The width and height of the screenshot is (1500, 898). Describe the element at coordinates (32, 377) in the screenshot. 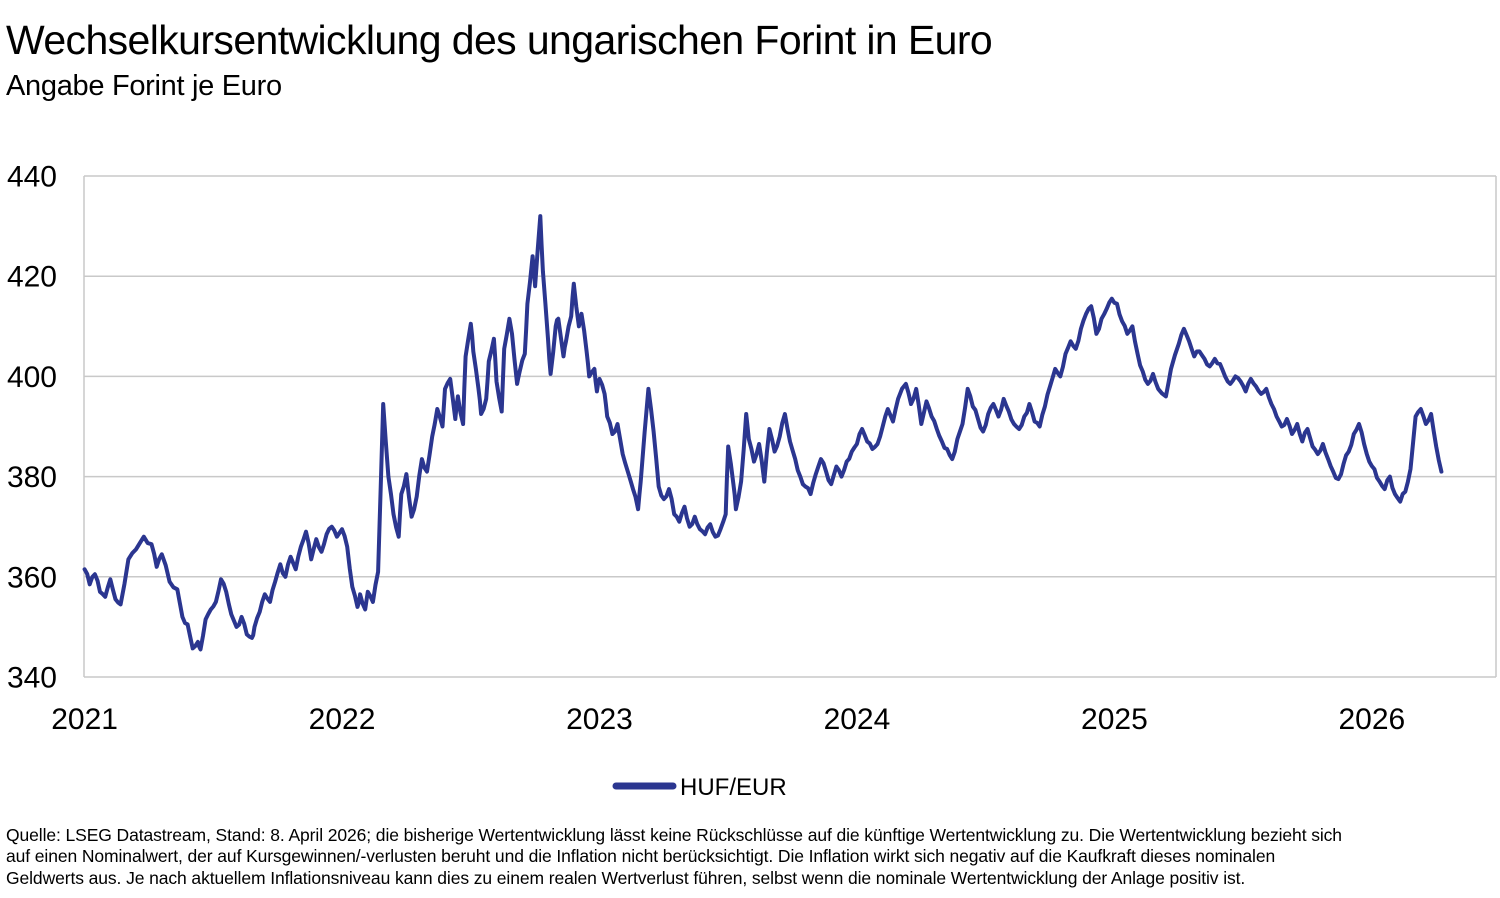

I see `y-tick-label-400: 400` at that location.